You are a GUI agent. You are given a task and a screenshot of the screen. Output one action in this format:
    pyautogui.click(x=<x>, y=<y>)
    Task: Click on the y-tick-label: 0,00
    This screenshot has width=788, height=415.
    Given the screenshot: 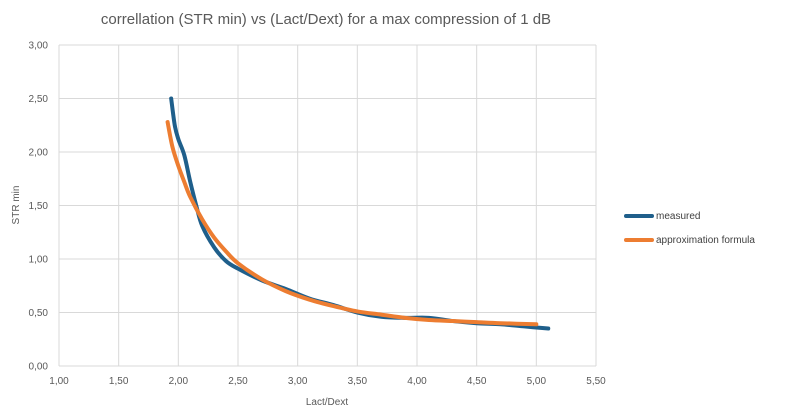 What is the action you would take?
    pyautogui.click(x=39, y=367)
    